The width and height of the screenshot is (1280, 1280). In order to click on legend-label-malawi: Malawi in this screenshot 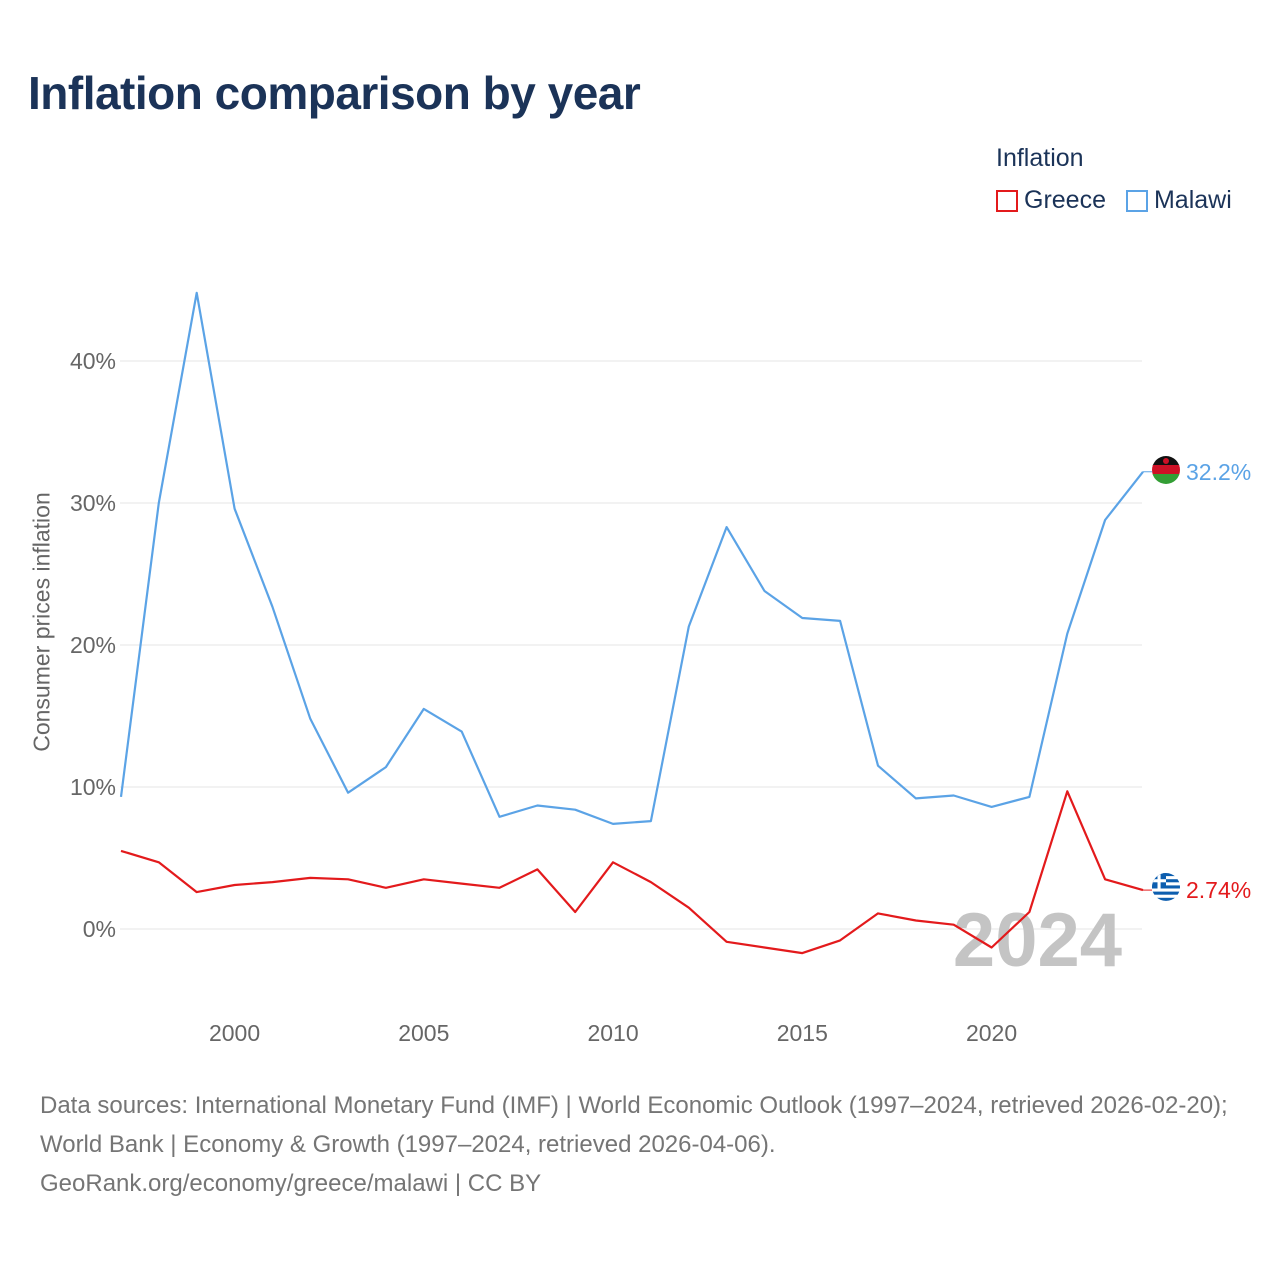, I will do `click(1192, 200)`.